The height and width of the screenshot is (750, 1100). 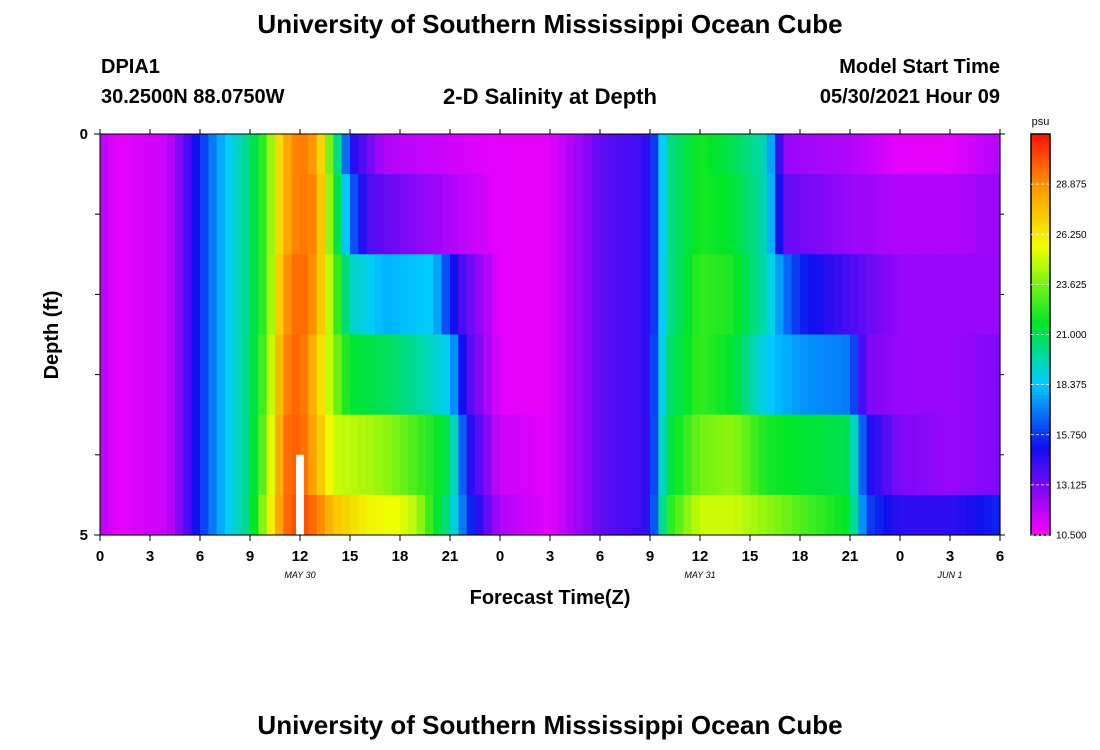 What do you see at coordinates (800, 556) in the screenshot?
I see `x-tick-label: 18` at bounding box center [800, 556].